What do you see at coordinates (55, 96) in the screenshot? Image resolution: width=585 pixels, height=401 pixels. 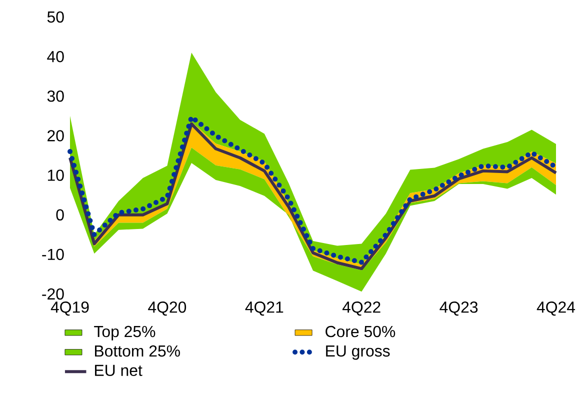 I see `y-tick-label: 30` at bounding box center [55, 96].